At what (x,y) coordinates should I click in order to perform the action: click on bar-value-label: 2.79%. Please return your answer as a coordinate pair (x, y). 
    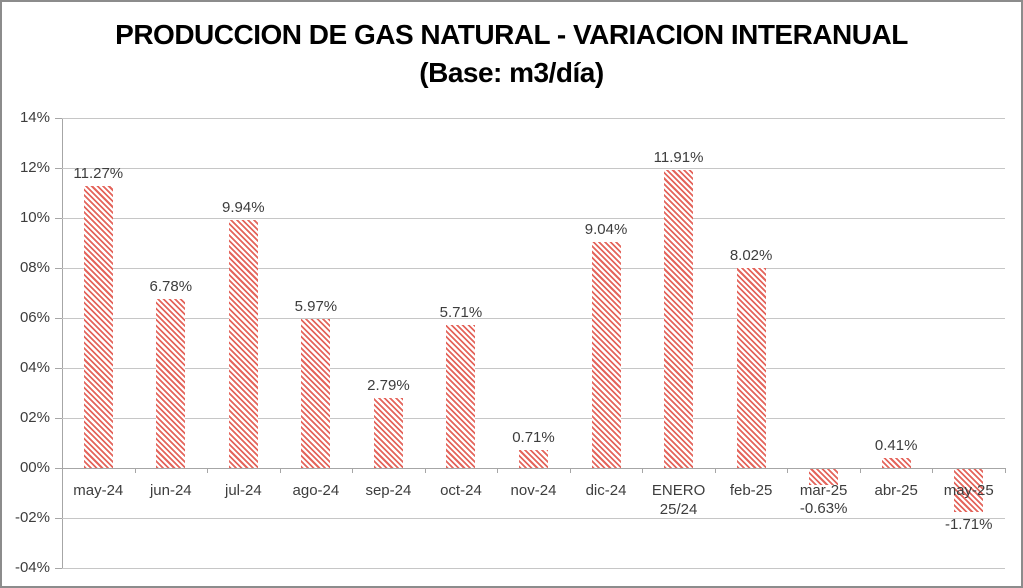
    Looking at the image, I should click on (388, 386).